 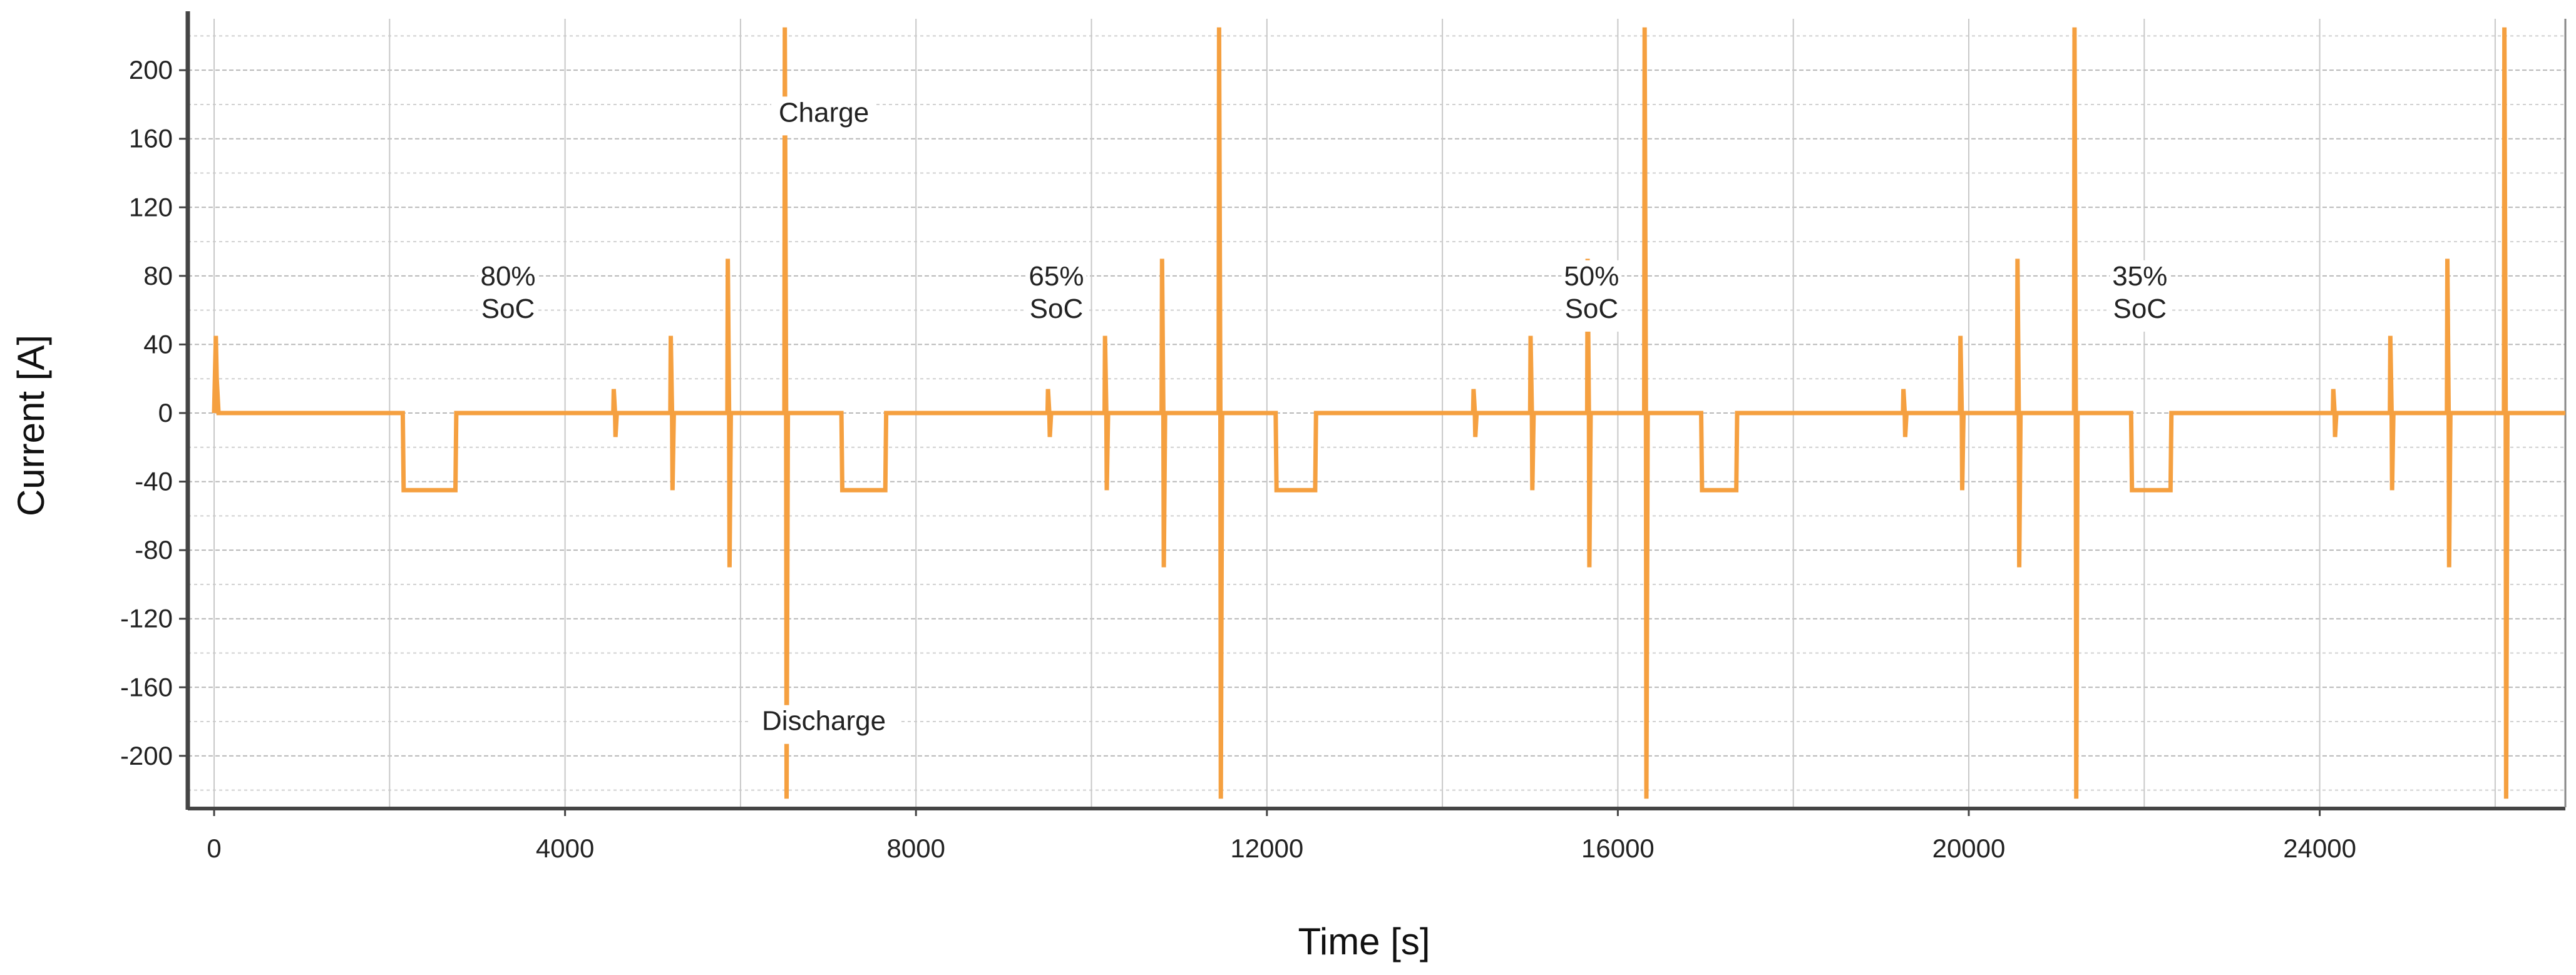 I want to click on annotation-label: Charge, so click(x=824, y=112).